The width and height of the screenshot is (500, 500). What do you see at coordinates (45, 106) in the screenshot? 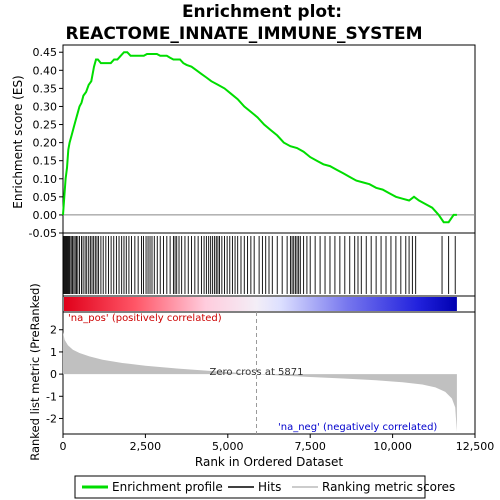
I see `es-y-tick-label: 0.30` at bounding box center [45, 106].